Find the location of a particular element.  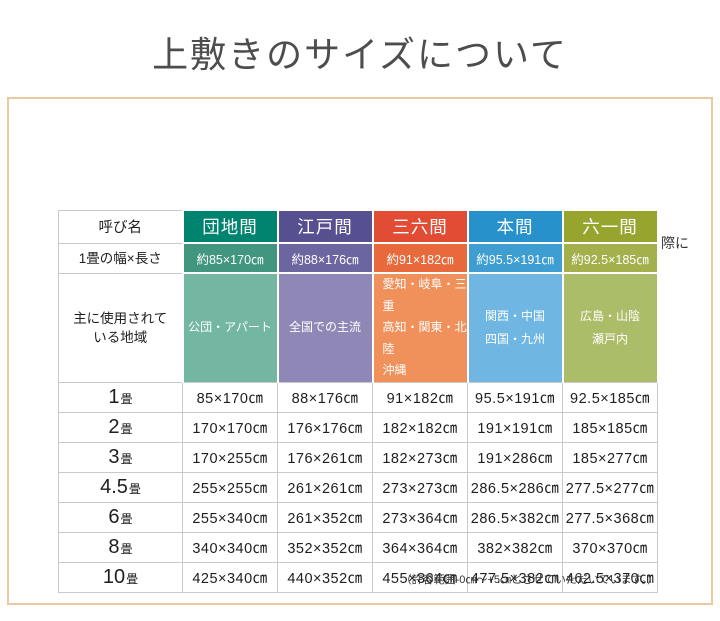

size-value: 370×370㎝ is located at coordinates (610, 547).